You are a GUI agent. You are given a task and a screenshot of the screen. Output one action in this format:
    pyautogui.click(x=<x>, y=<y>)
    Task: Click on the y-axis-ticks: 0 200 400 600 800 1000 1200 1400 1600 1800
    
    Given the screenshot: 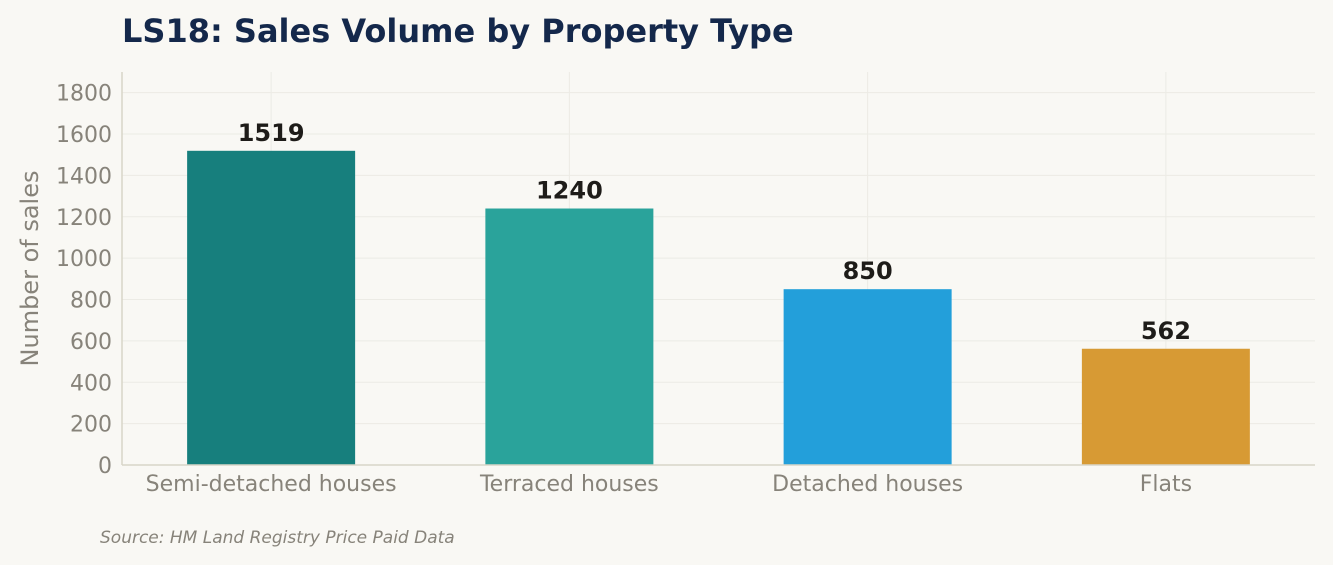 What is the action you would take?
    pyautogui.click(x=84, y=280)
    